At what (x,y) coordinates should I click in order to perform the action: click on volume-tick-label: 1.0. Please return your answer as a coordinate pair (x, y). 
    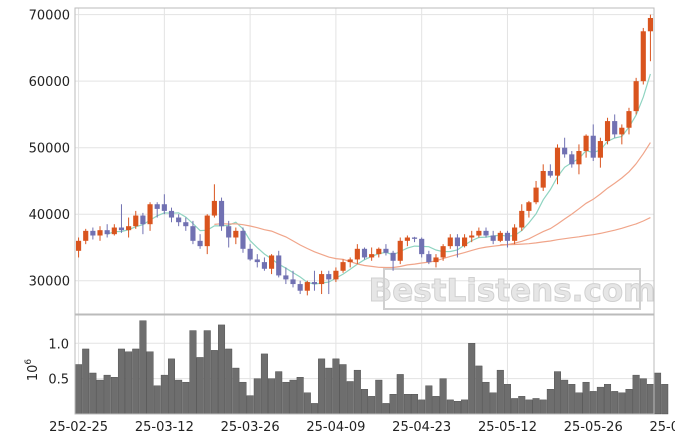
    Looking at the image, I should click on (58, 344).